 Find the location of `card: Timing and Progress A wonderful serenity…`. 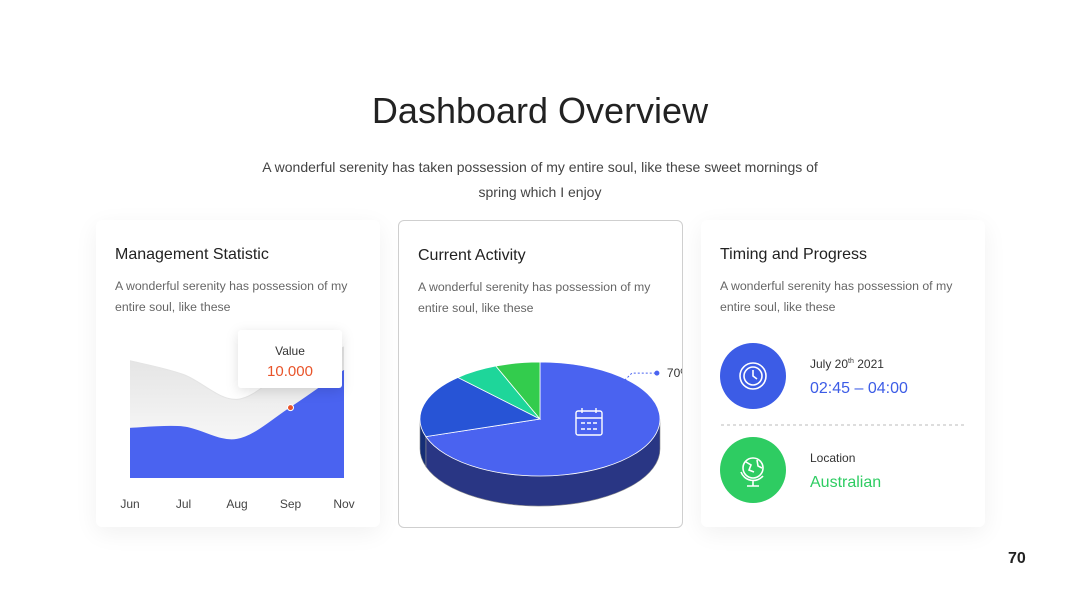

card: Timing and Progress A wonderful serenity… is located at coordinates (843, 373).